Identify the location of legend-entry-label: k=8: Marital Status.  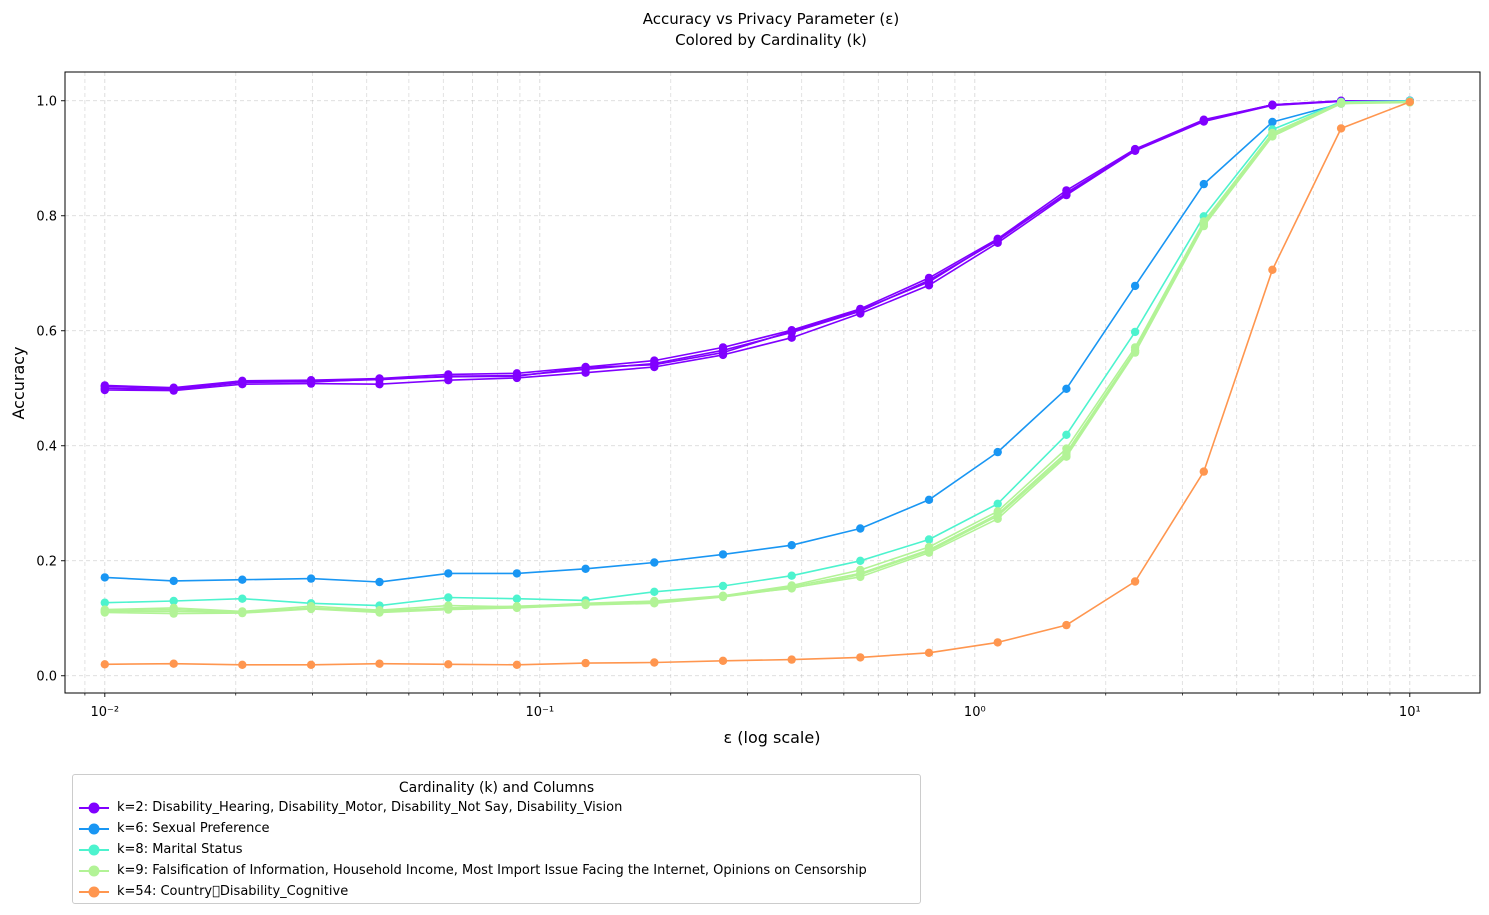
(180, 849).